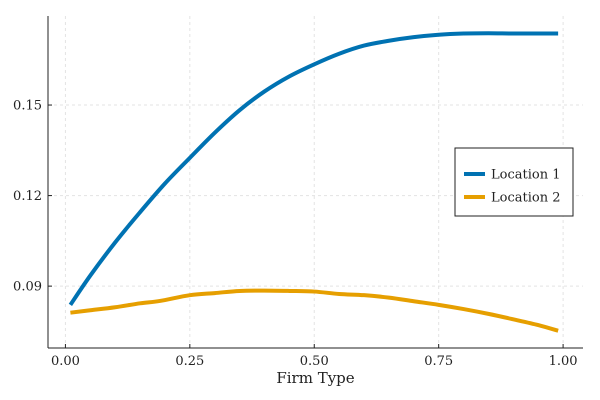 This screenshot has height=400, width=600. I want to click on x-tick-label-1: 0.25, so click(189, 361).